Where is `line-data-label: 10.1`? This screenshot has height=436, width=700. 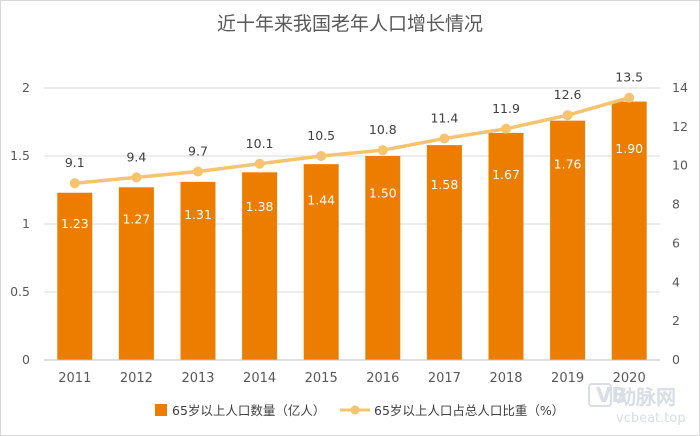 line-data-label: 10.1 is located at coordinates (260, 143).